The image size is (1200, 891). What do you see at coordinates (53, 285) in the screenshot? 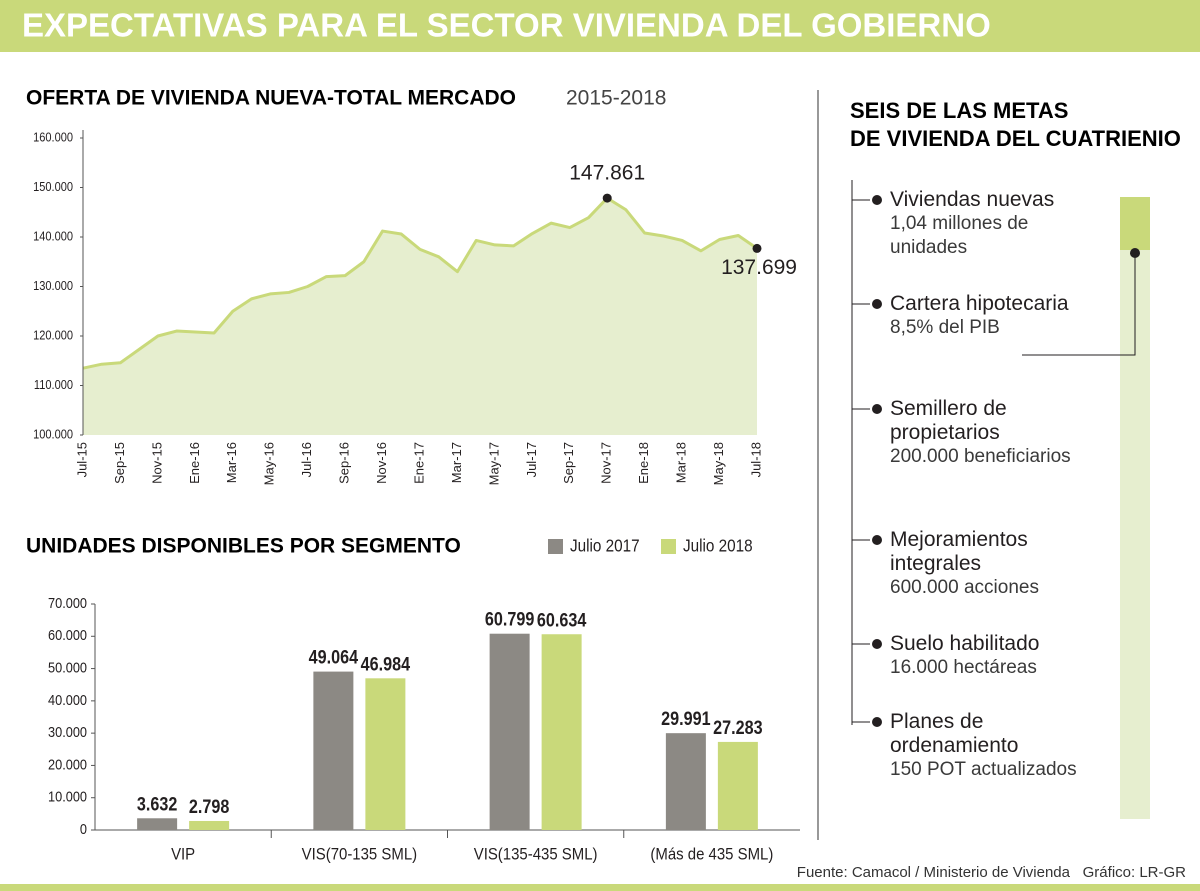
I see `y-tick-label: 130.000` at bounding box center [53, 285].